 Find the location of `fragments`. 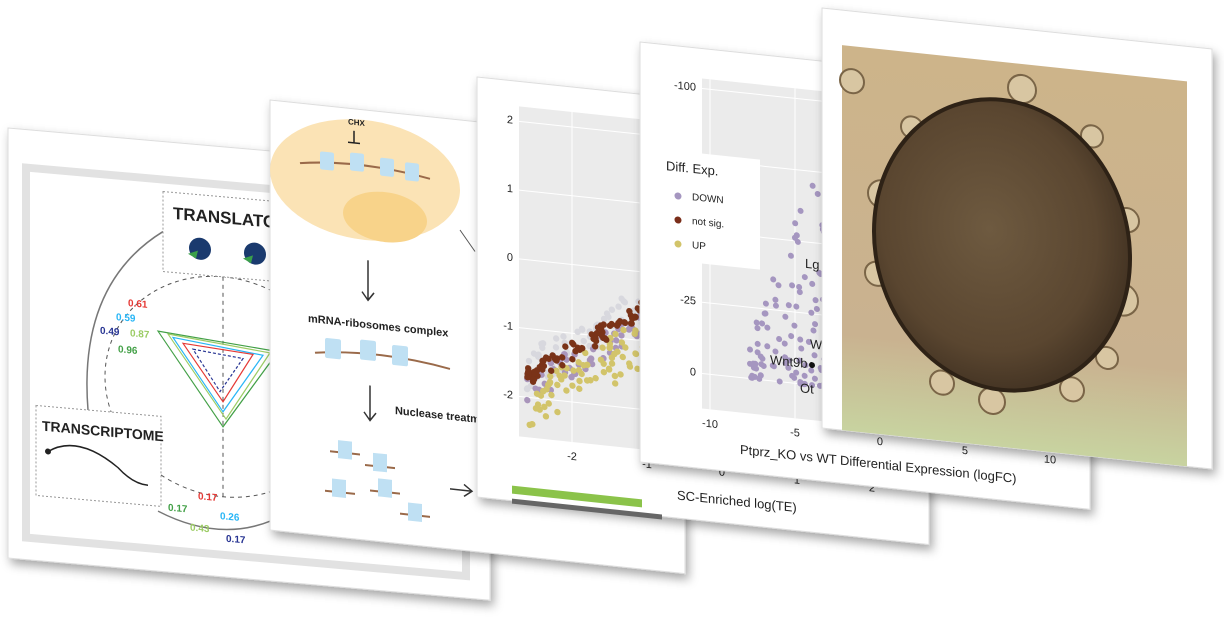

fragments is located at coordinates (377, 481).